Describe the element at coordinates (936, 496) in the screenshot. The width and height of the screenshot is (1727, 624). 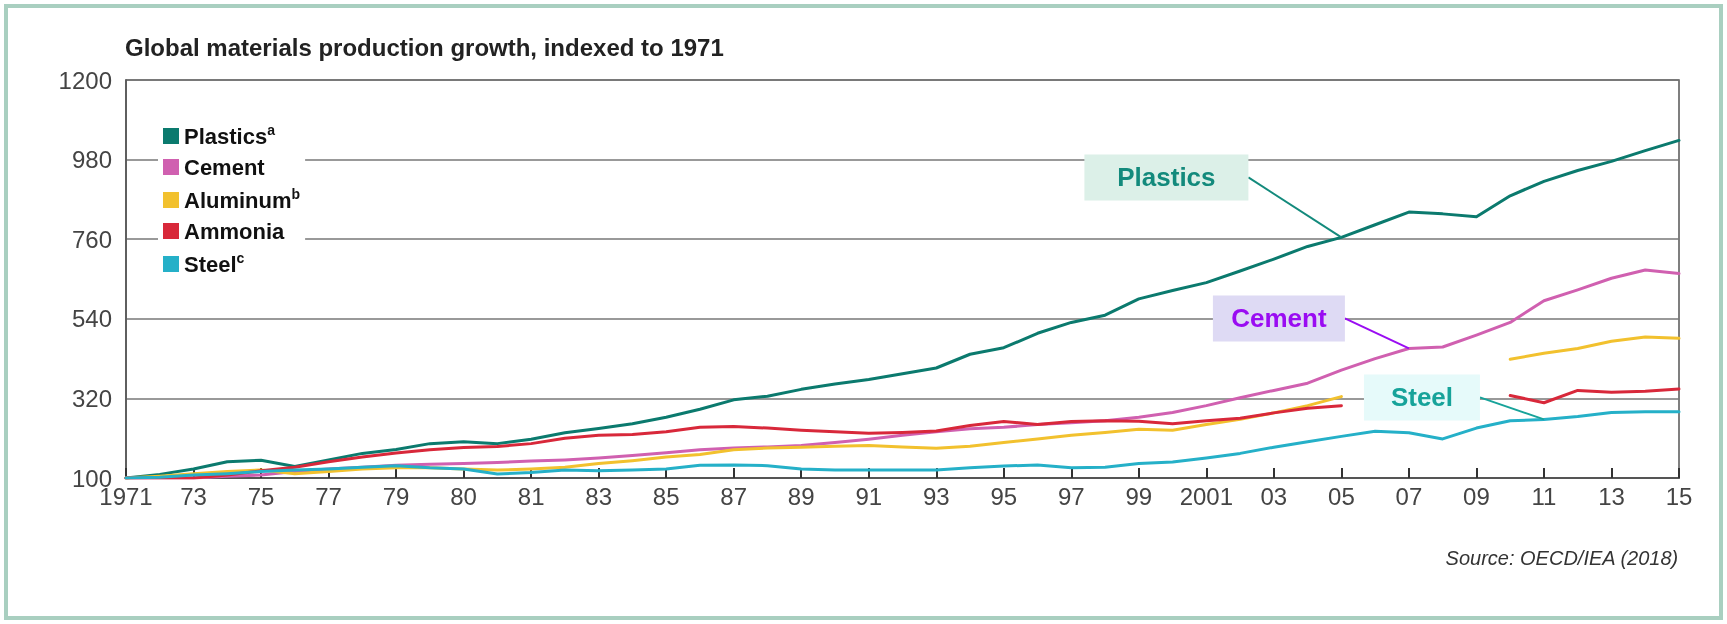
I see `x-tick-label: 93` at that location.